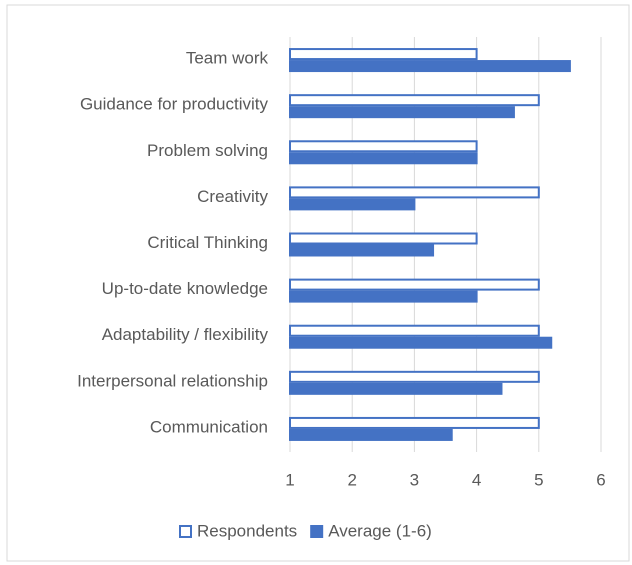 This screenshot has width=632, height=565. I want to click on y-tick-label: Guidance for productivity, so click(174, 104).